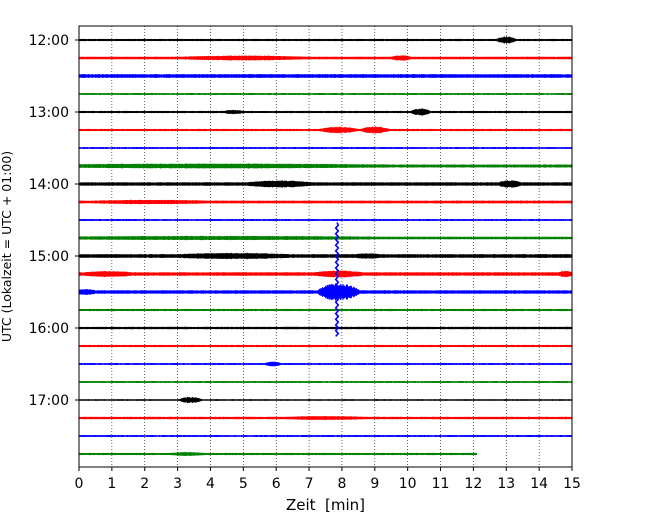 This screenshot has width=650, height=520. I want to click on x-tick-label: 5, so click(243, 484).